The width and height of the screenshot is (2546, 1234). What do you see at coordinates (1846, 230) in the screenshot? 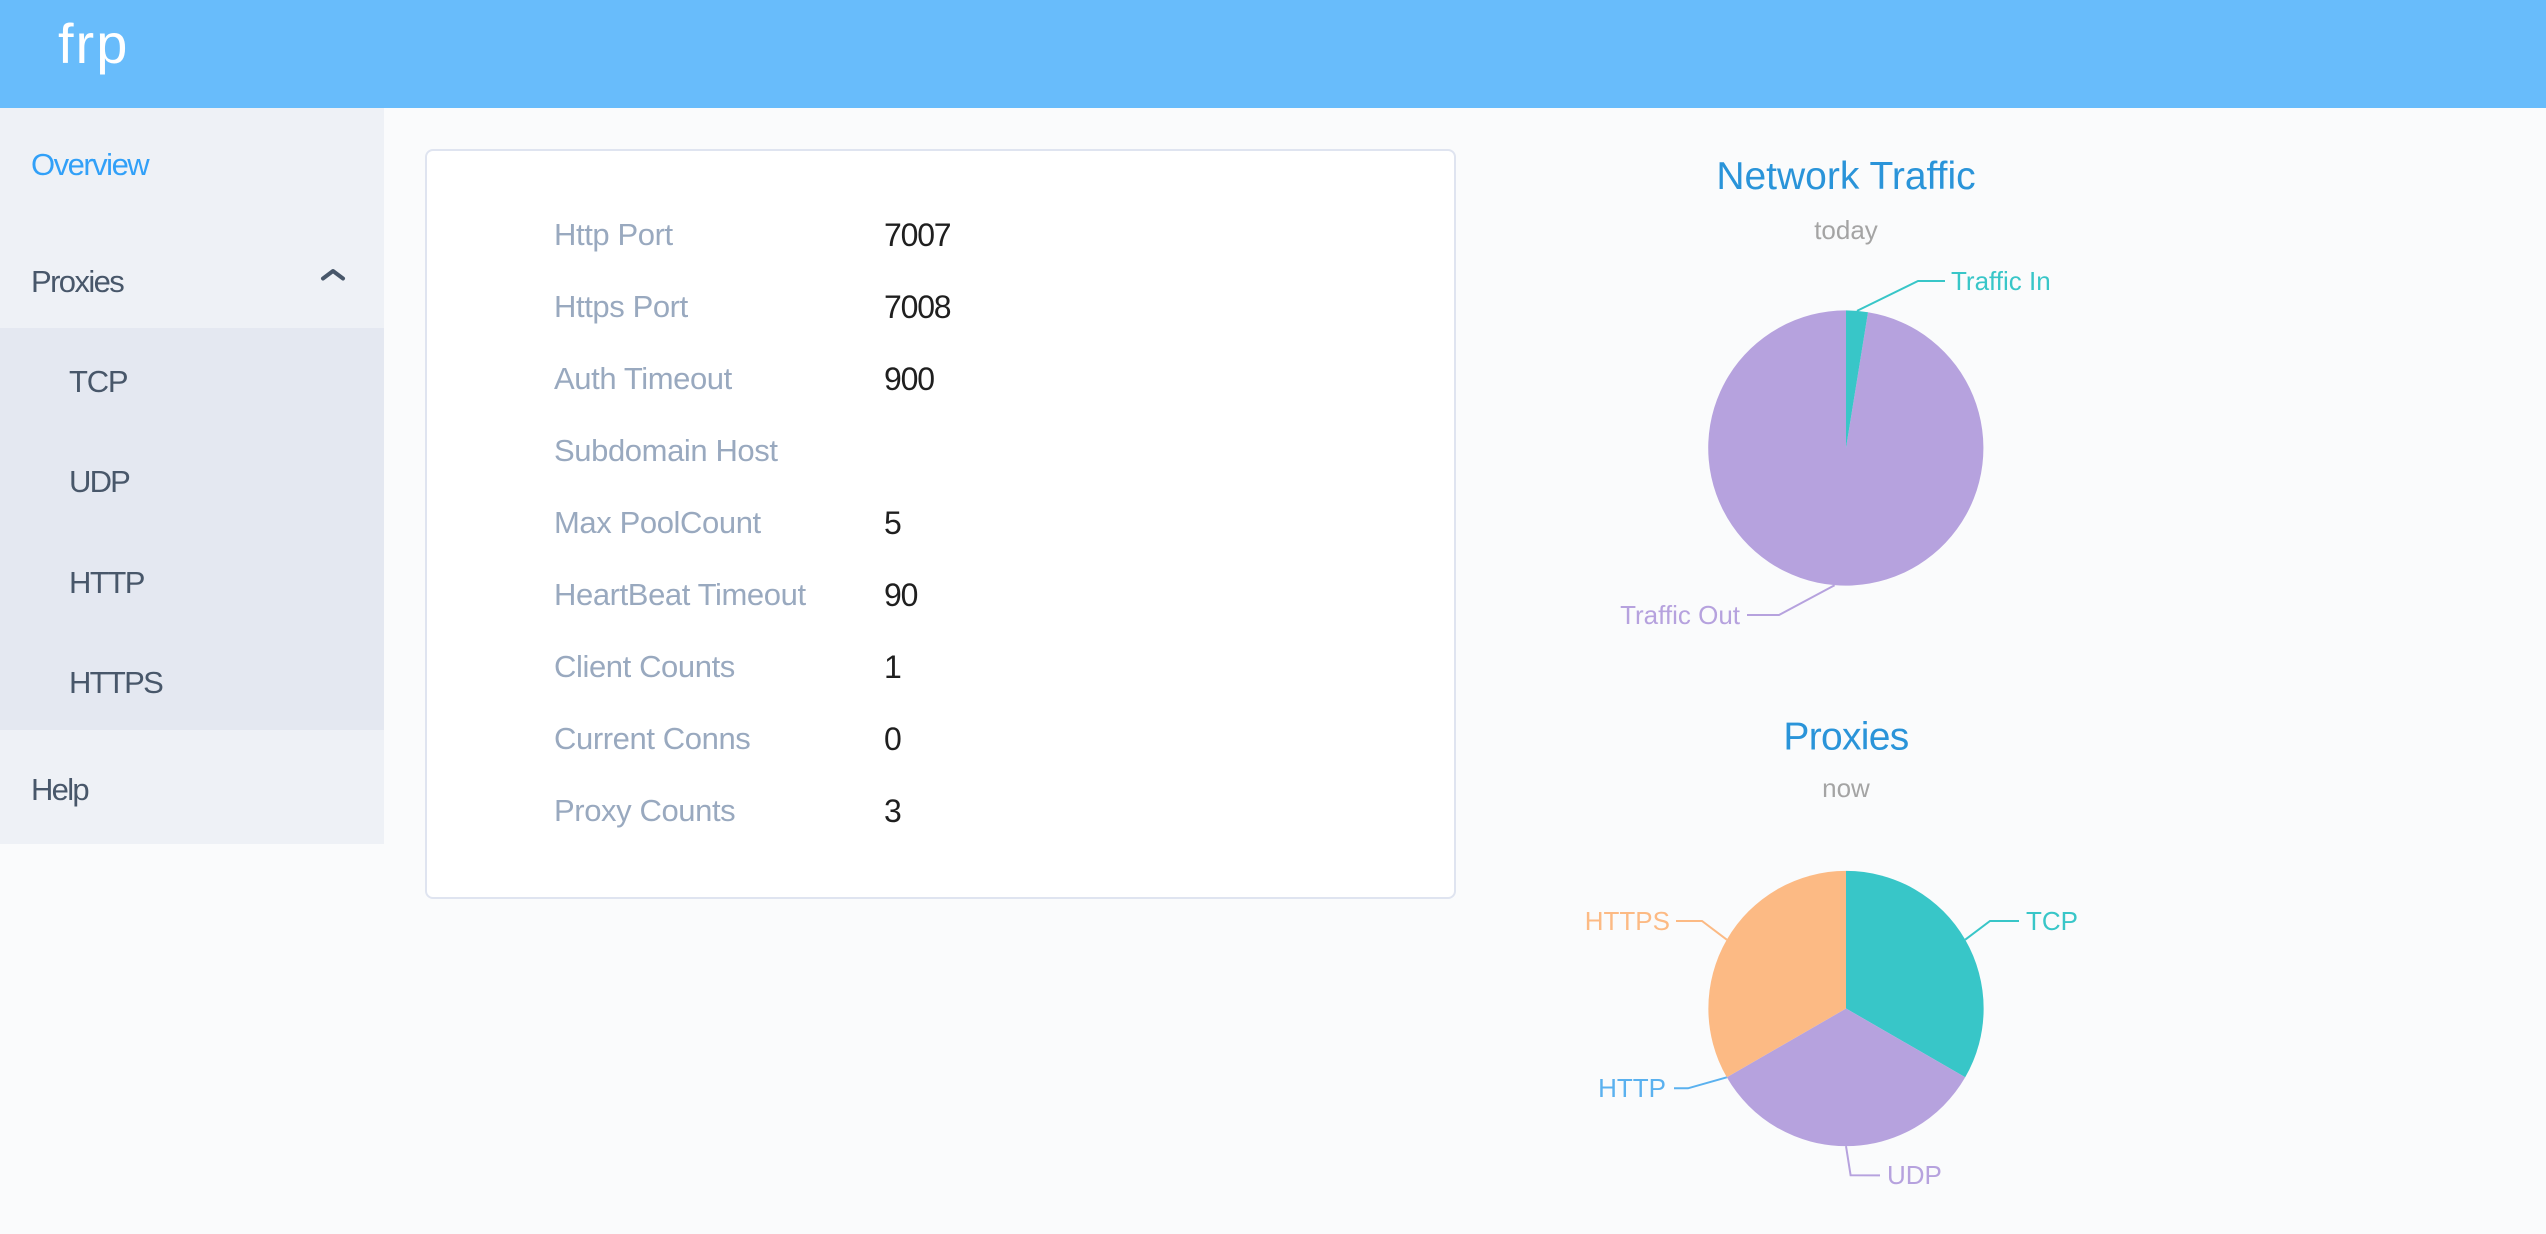
I see `svg-text: today` at bounding box center [1846, 230].